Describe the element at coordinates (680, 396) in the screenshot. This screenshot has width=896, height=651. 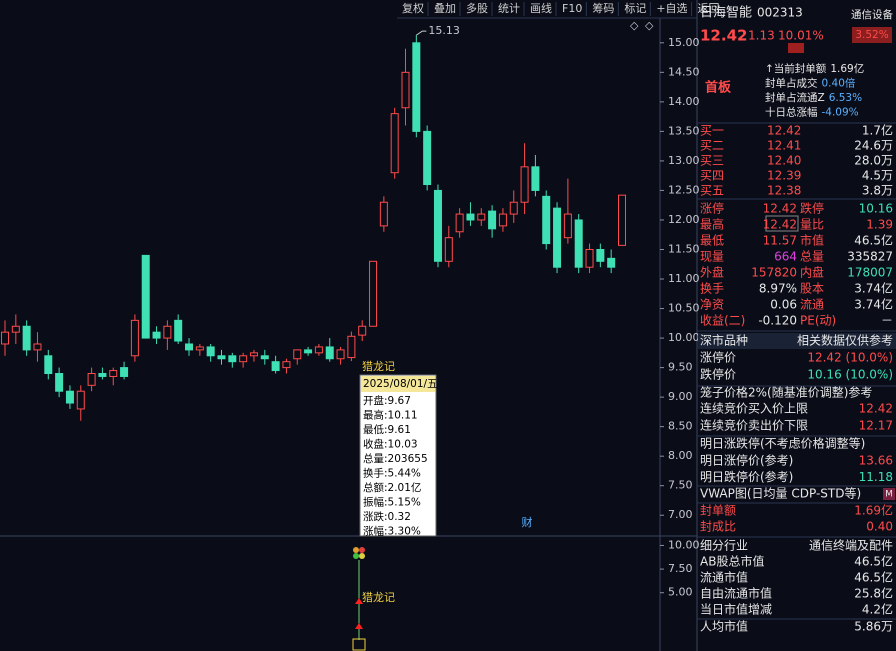
I see `y-tick-label: 9.00` at that location.